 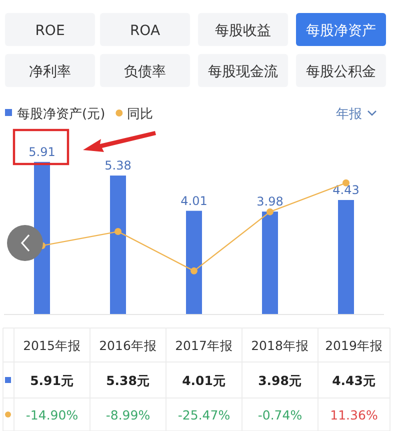 What do you see at coordinates (42, 151) in the screenshot?
I see `data-label: 5.91` at bounding box center [42, 151].